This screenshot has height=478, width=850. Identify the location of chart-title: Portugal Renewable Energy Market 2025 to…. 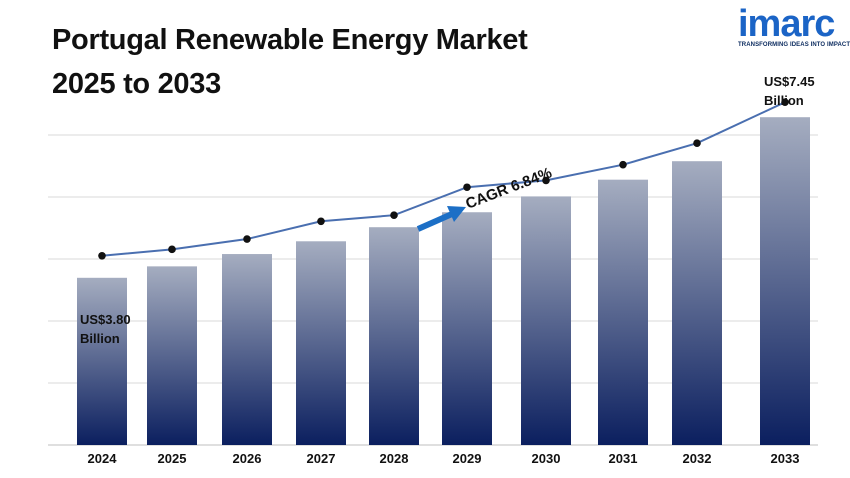
(290, 62).